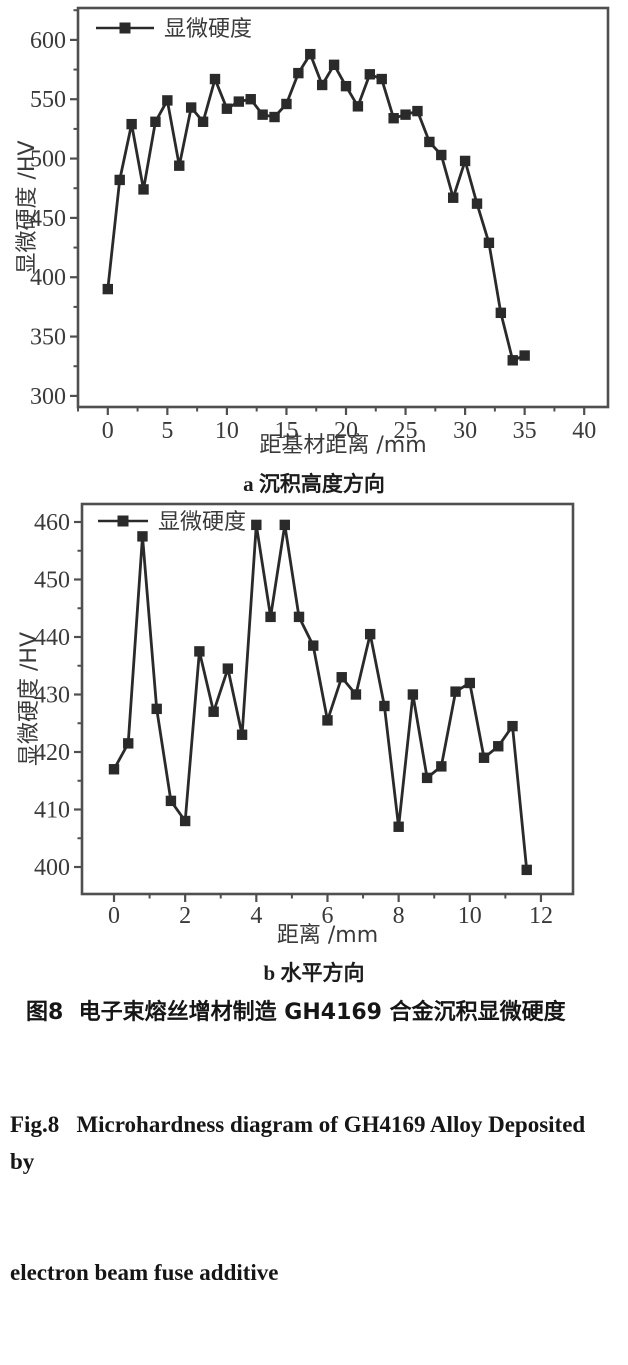 The width and height of the screenshot is (628, 1365). I want to click on y-tick-label: 440, so click(52, 638).